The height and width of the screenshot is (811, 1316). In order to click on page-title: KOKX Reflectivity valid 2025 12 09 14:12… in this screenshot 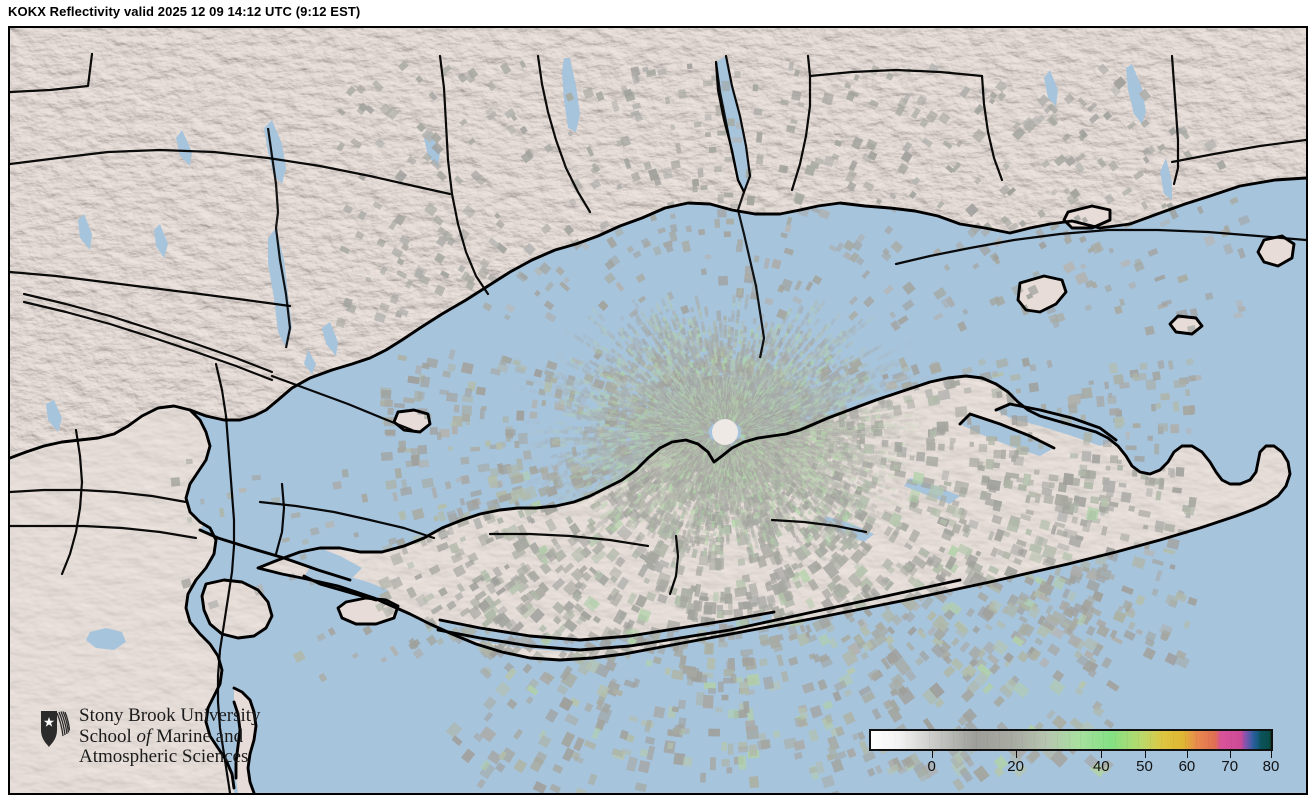, I will do `click(184, 11)`.